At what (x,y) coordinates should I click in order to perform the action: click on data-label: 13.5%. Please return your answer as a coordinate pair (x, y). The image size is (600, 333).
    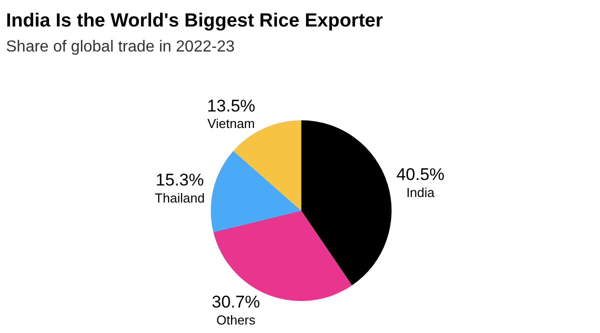
    Looking at the image, I should click on (231, 106).